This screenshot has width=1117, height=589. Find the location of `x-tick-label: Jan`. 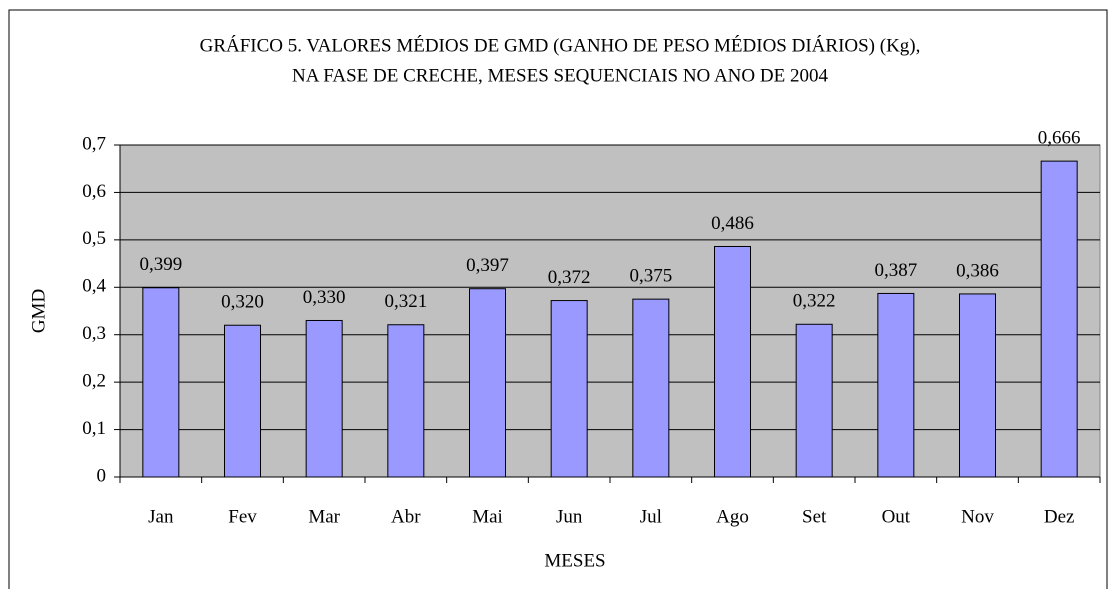

x-tick-label: Jan is located at coordinates (161, 516).